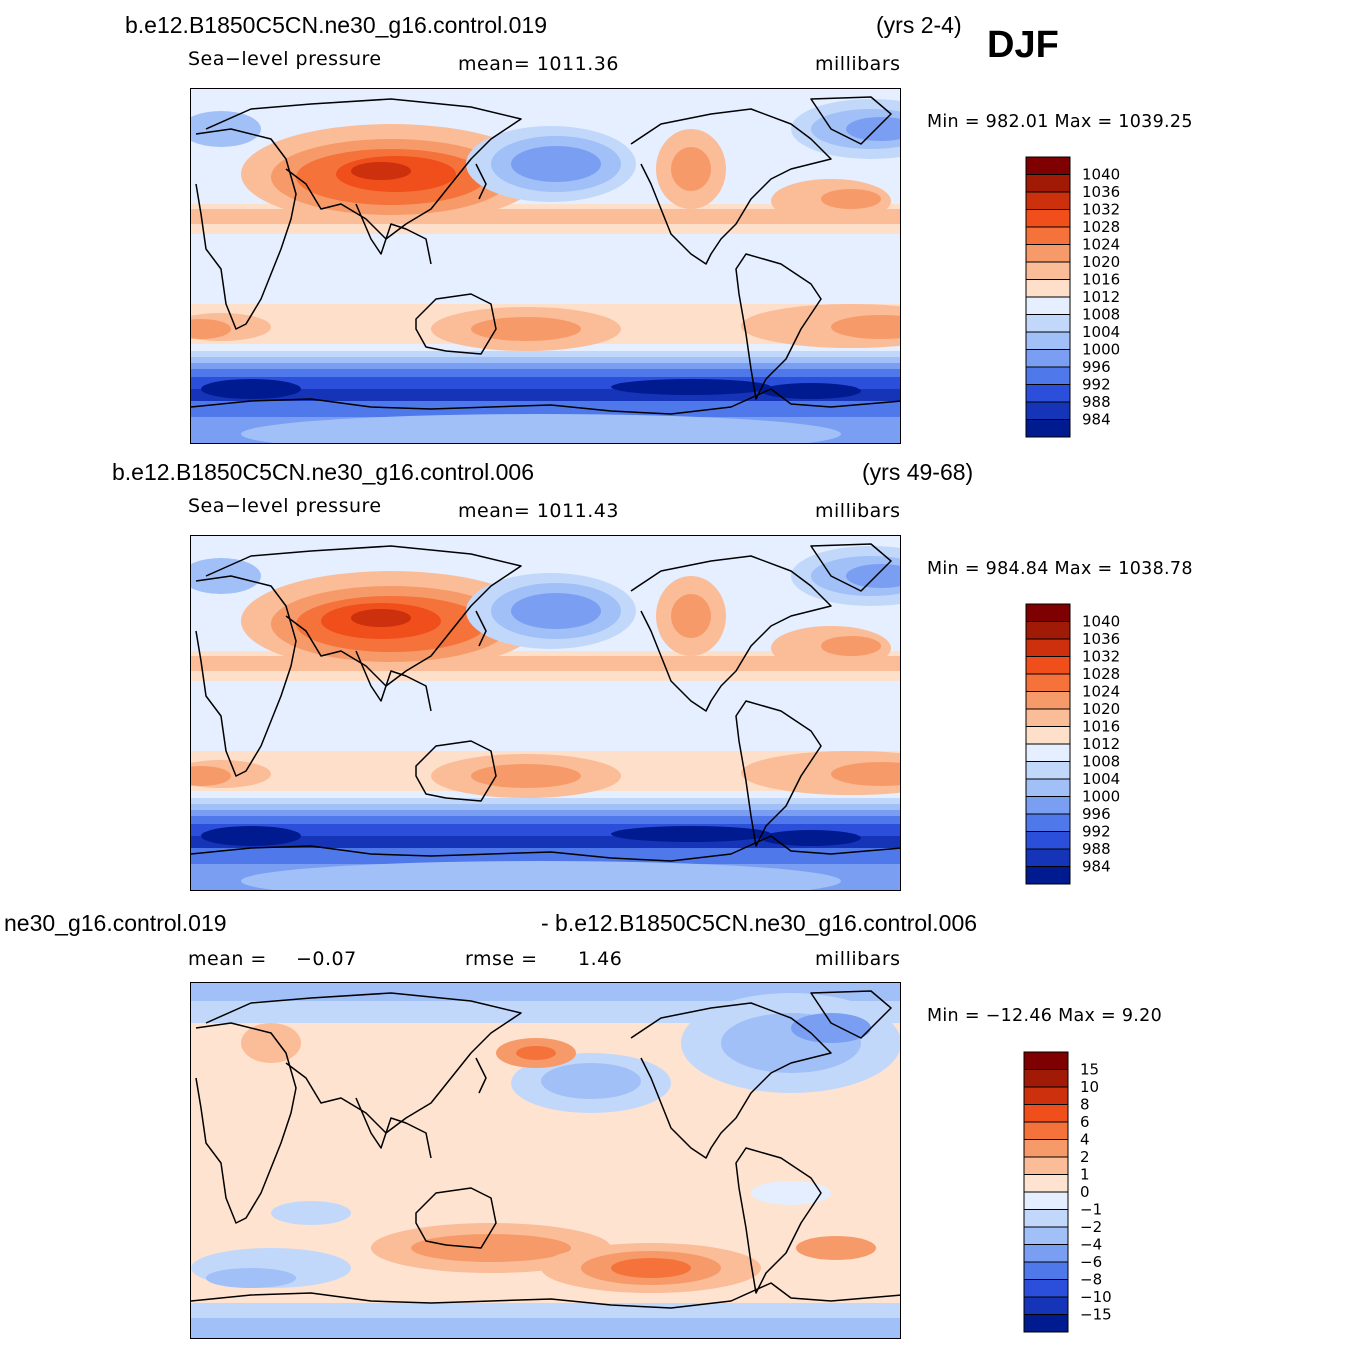 Image resolution: width=1352 pixels, height=1353 pixels. What do you see at coordinates (919, 25) in the screenshot?
I see `panel1-years: (yrs 2-4)` at bounding box center [919, 25].